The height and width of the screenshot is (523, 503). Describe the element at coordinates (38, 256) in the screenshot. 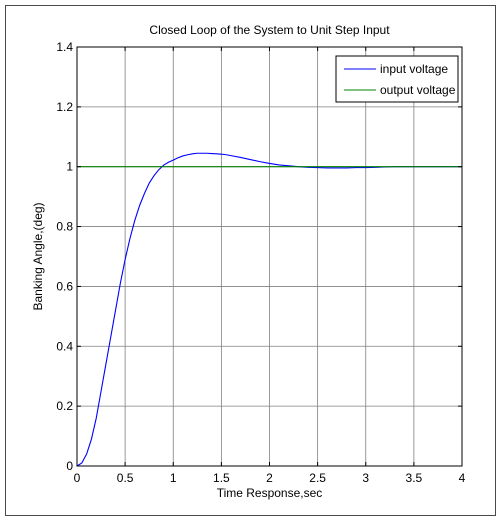

I see `y-axis-label: Banking Angle,(deg)` at that location.